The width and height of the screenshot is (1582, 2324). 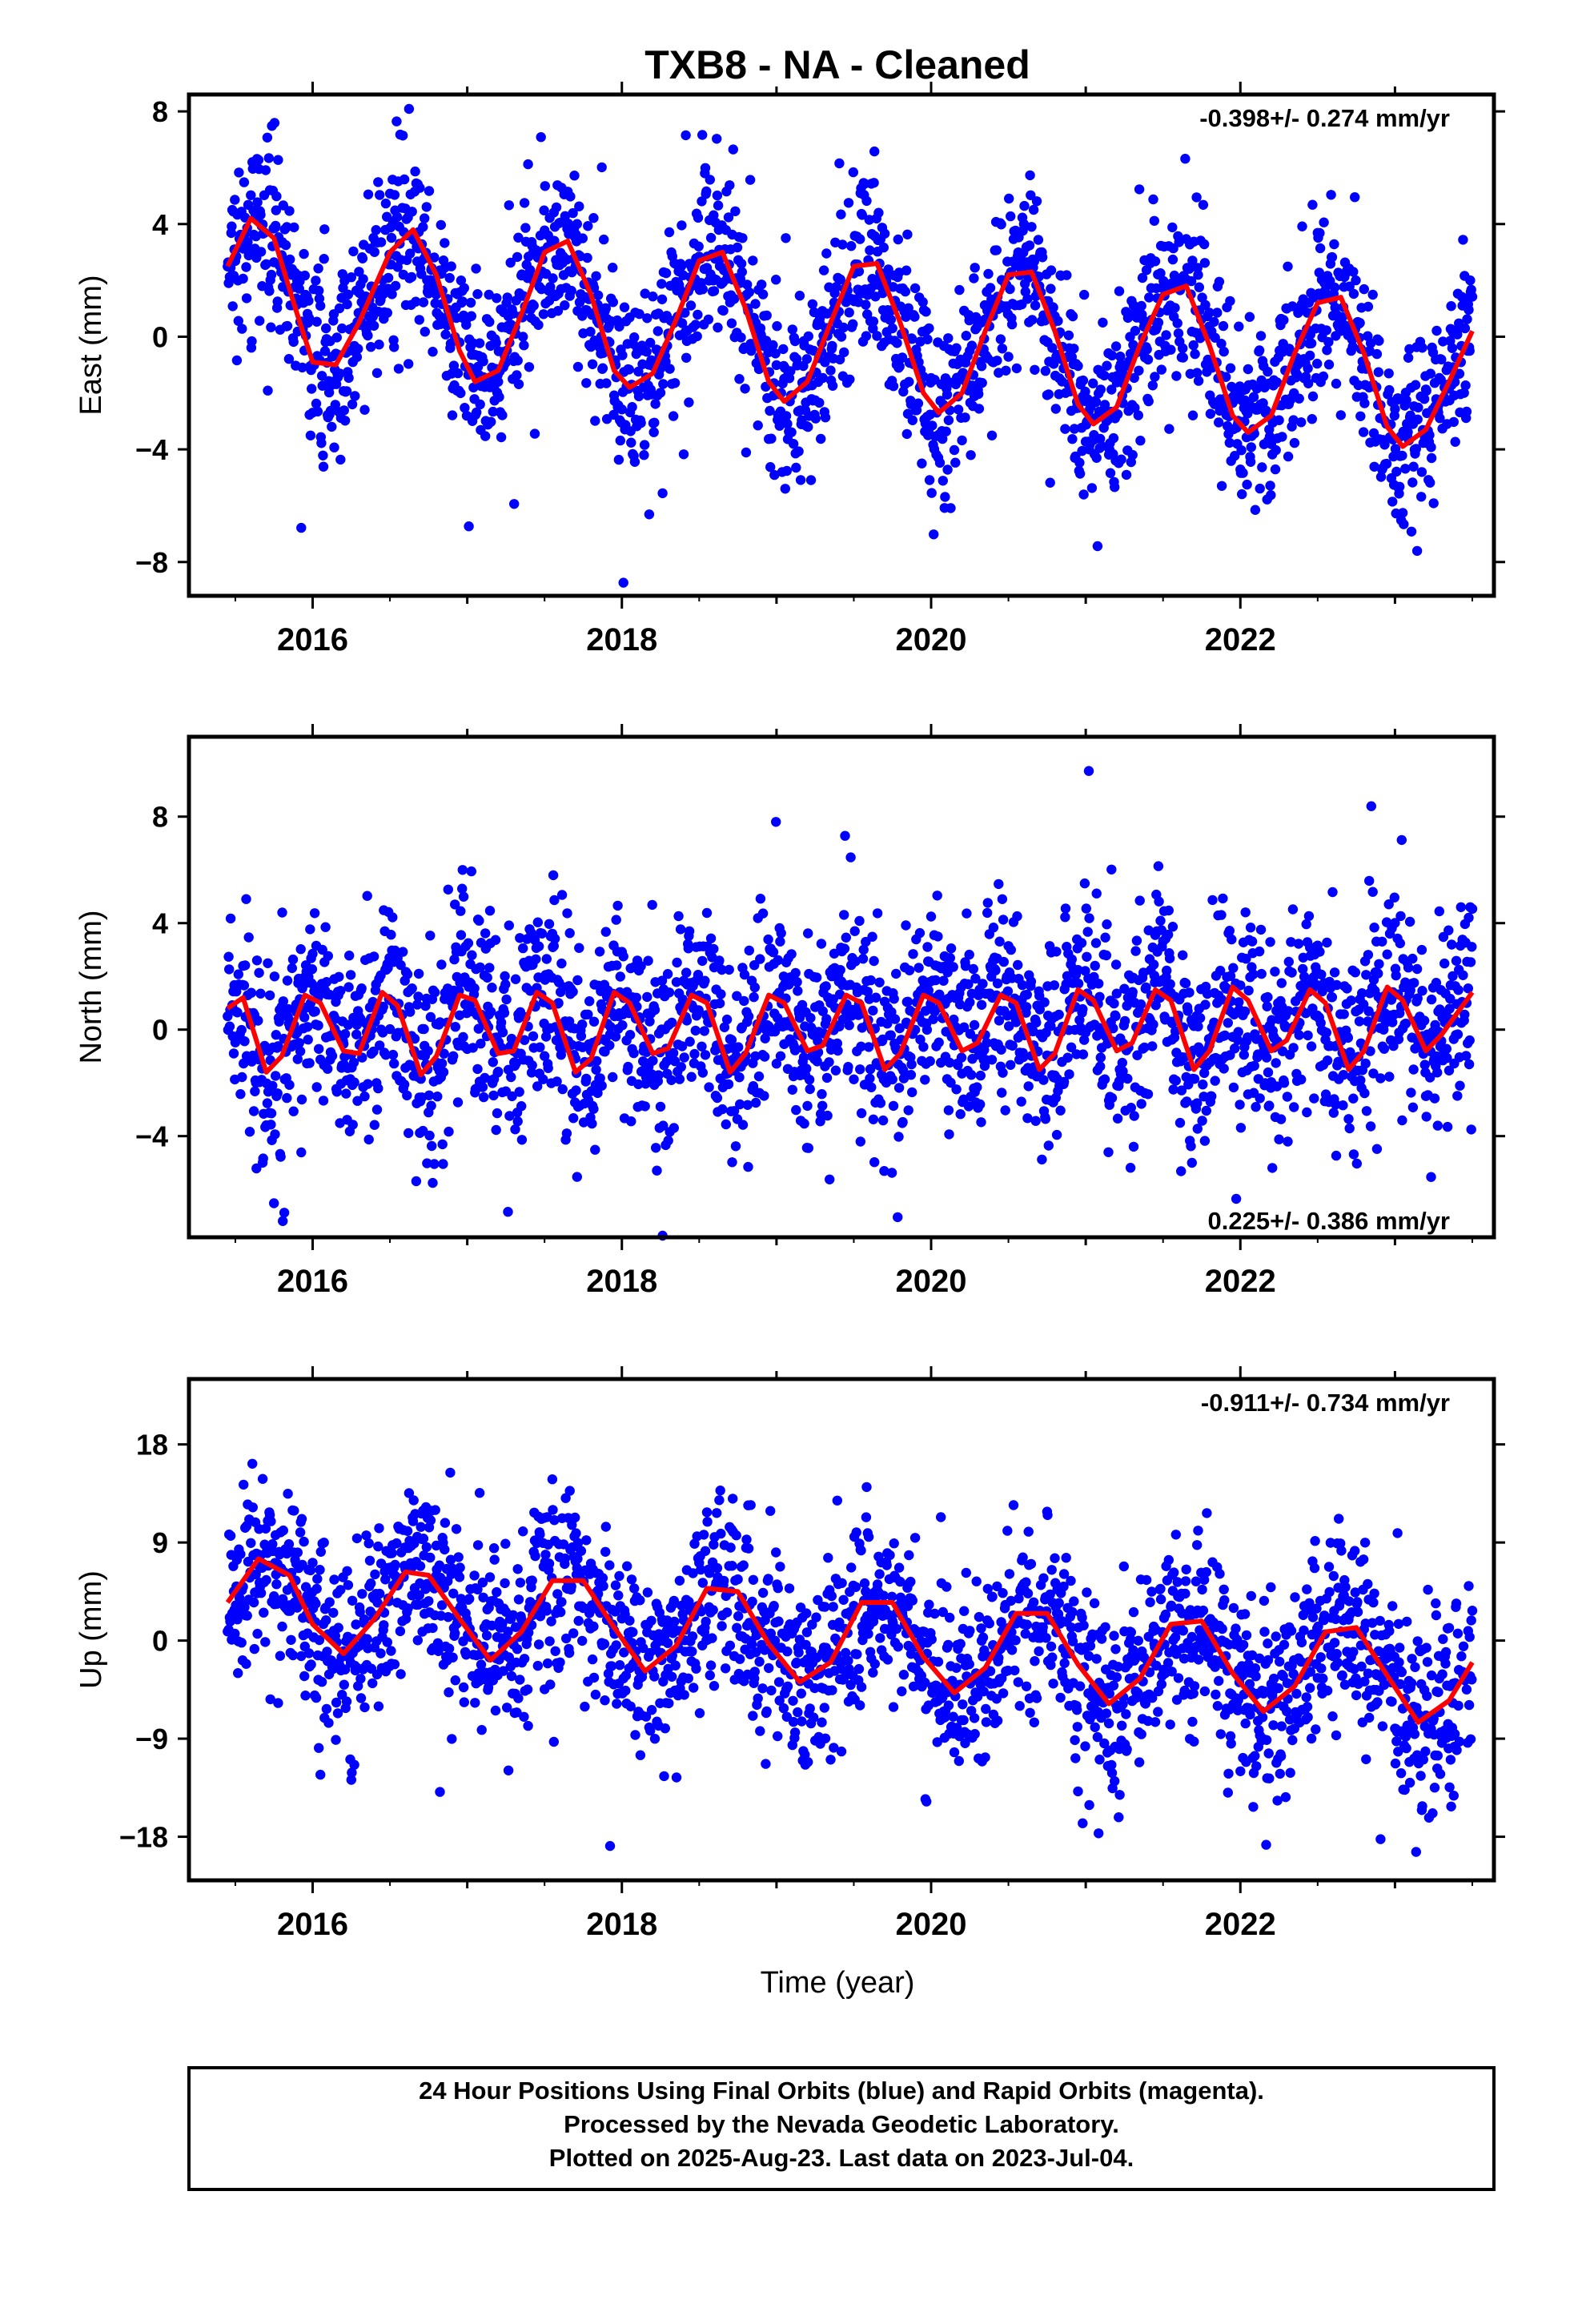 I want to click on y-tick-label: 0, so click(x=160, y=1030).